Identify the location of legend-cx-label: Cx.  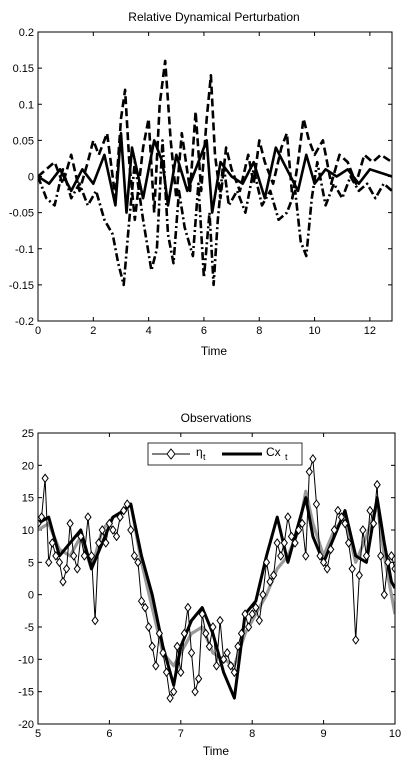
(273, 452).